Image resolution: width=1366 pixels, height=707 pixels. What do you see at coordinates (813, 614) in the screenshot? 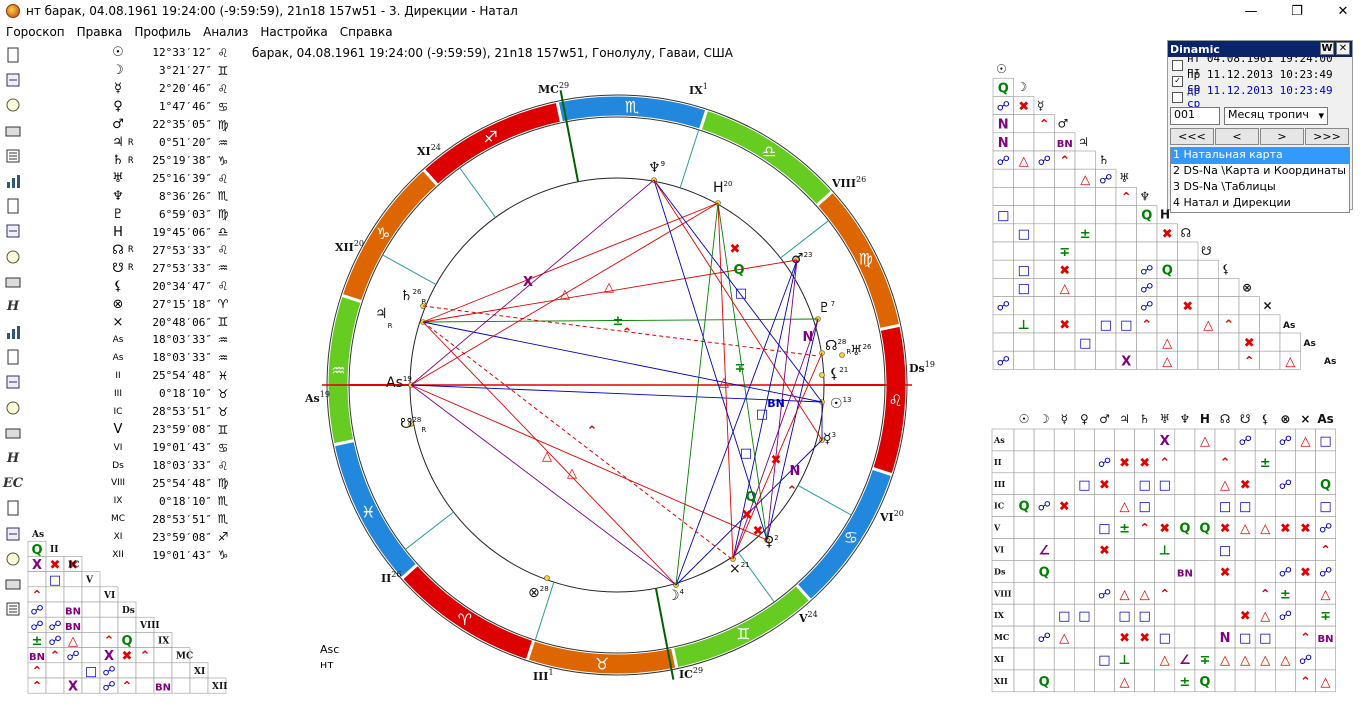
I see `house-label-degree: 24` at bounding box center [813, 614].